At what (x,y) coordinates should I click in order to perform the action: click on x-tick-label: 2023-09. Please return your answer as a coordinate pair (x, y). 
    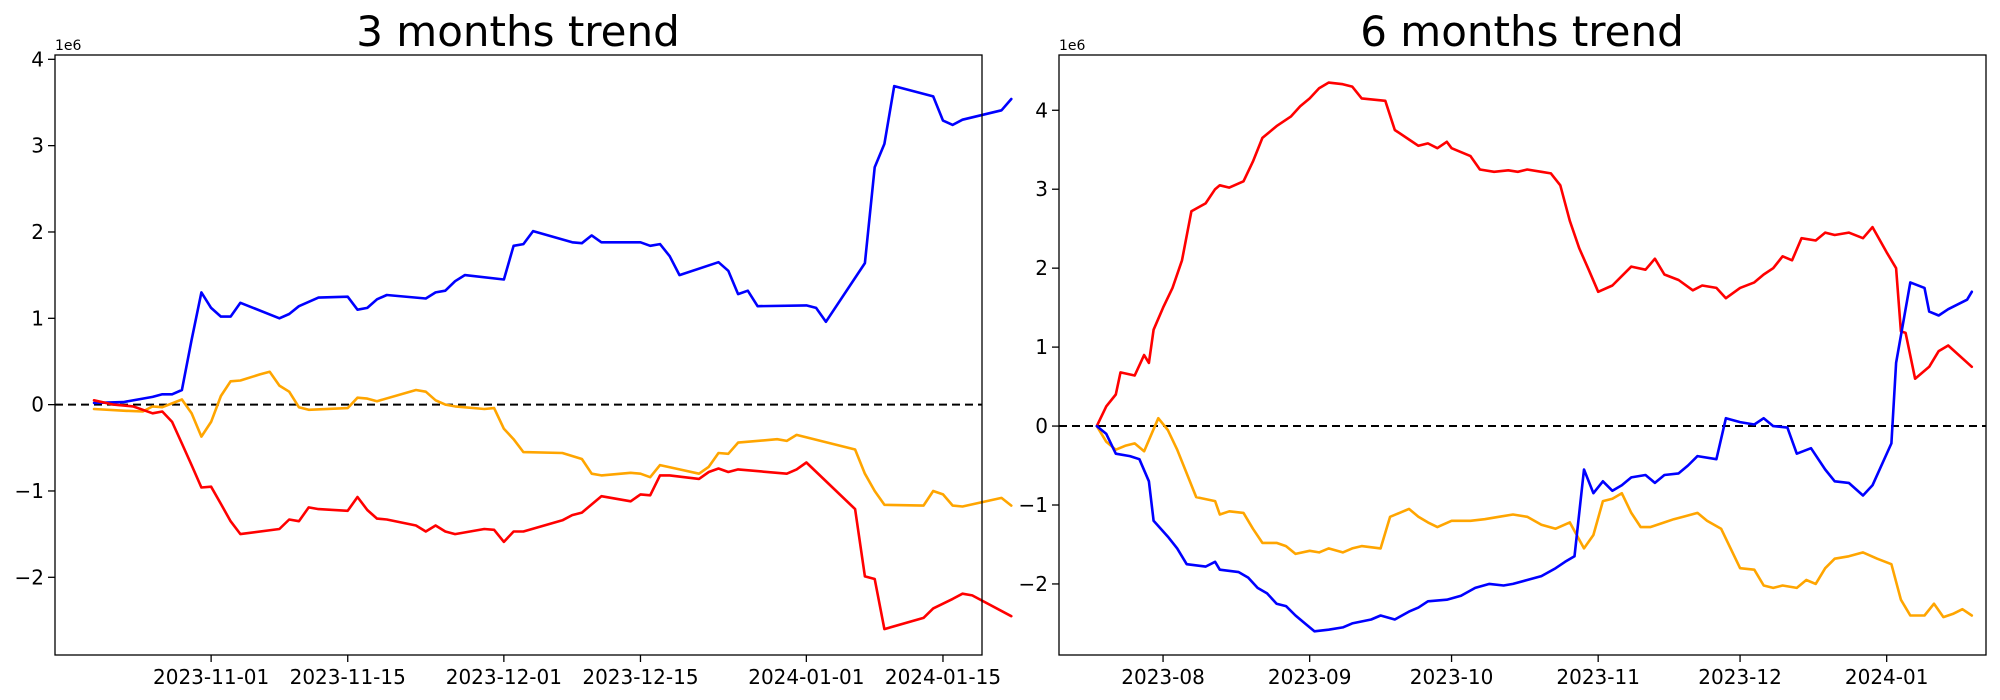
    Looking at the image, I should click on (1310, 677).